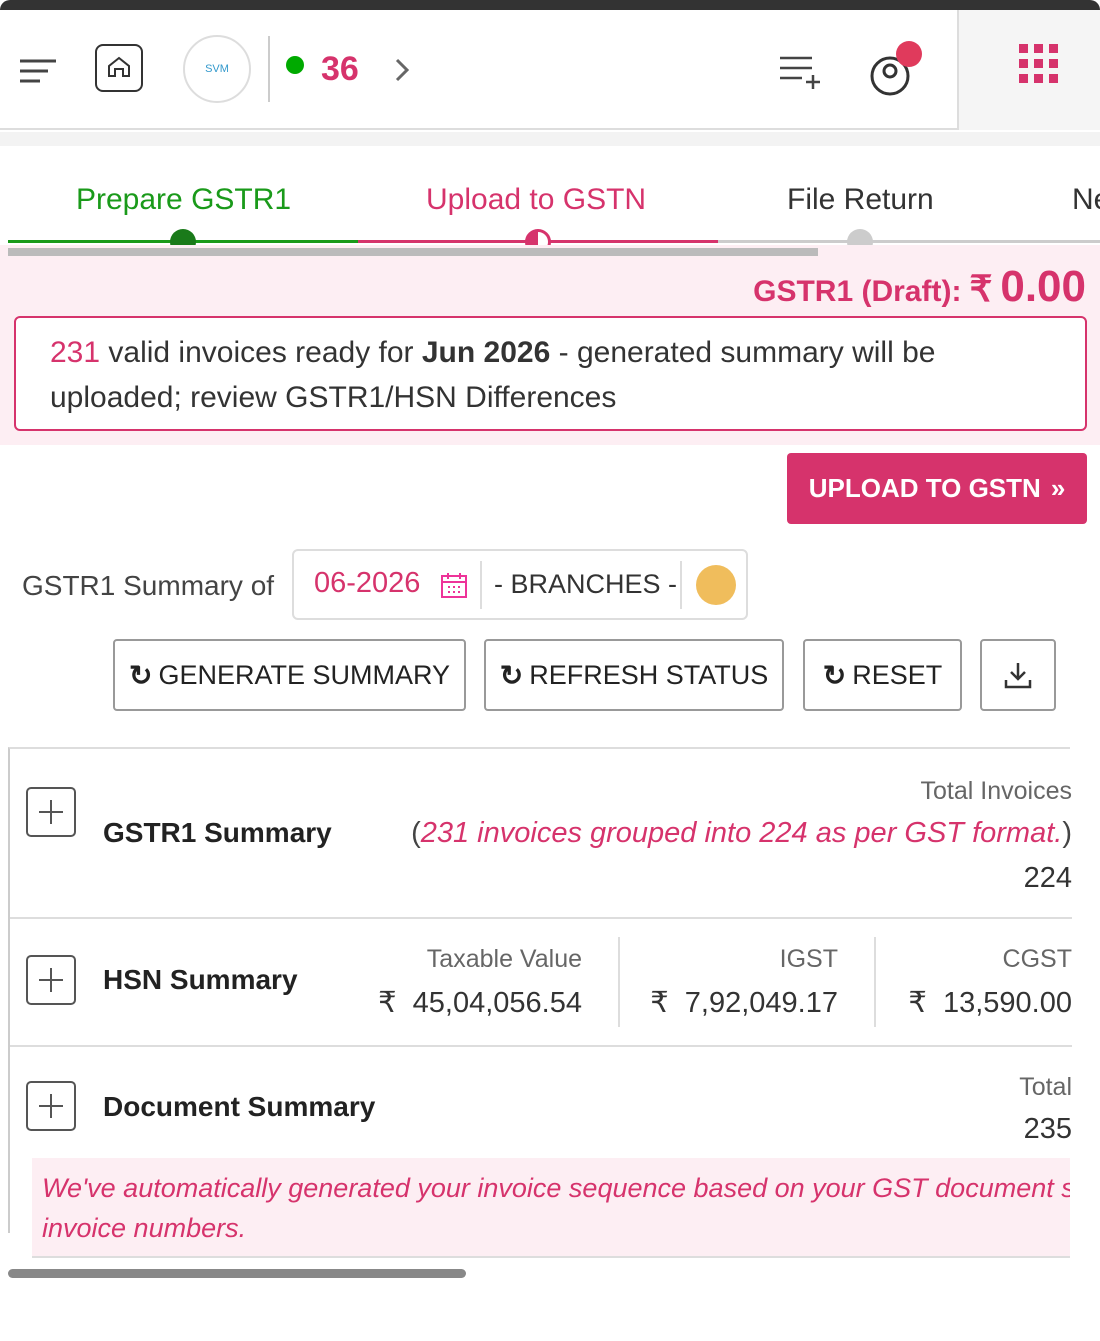  I want to click on draft-amount: 0.00, so click(1043, 286).